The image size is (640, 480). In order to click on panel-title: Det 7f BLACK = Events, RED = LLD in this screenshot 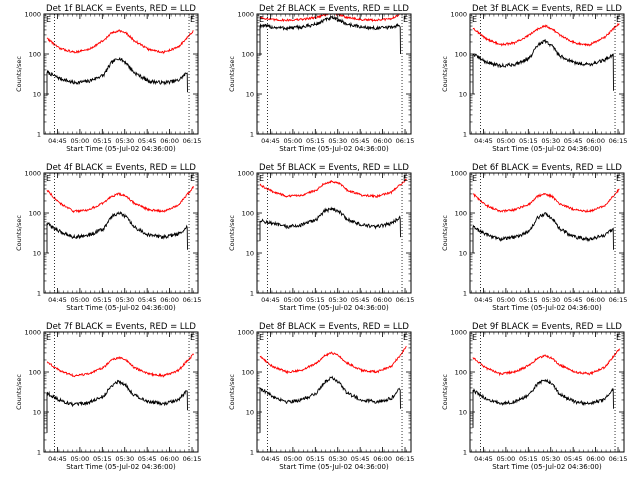, I will do `click(121, 327)`.